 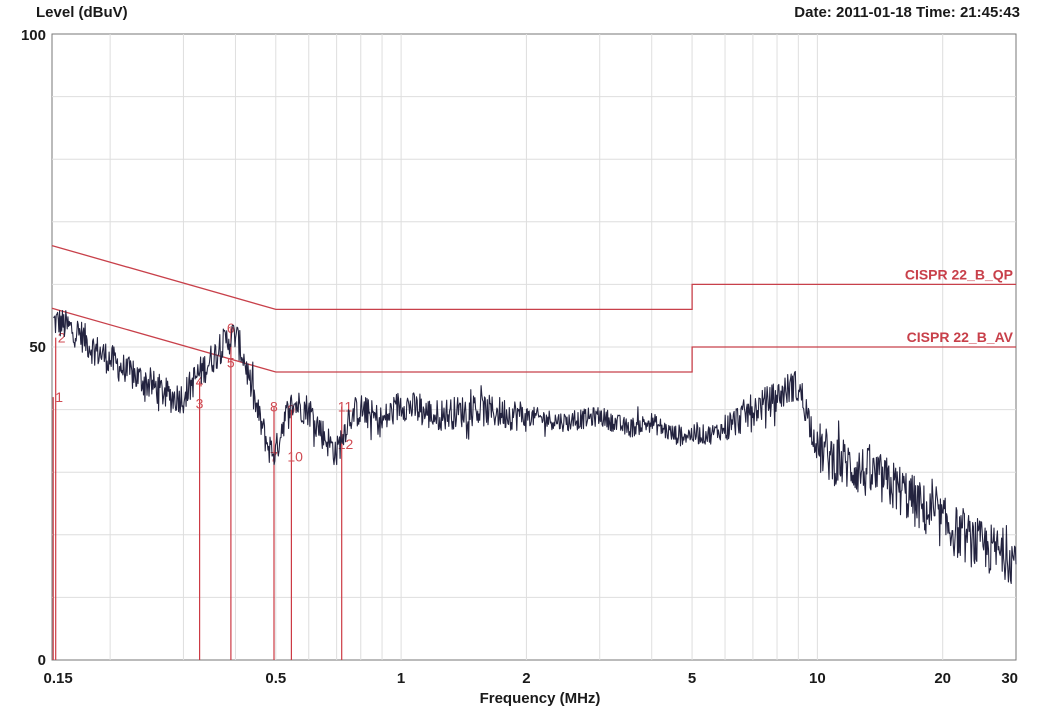 What do you see at coordinates (1009, 678) in the screenshot?
I see `x-tick-label: 30` at bounding box center [1009, 678].